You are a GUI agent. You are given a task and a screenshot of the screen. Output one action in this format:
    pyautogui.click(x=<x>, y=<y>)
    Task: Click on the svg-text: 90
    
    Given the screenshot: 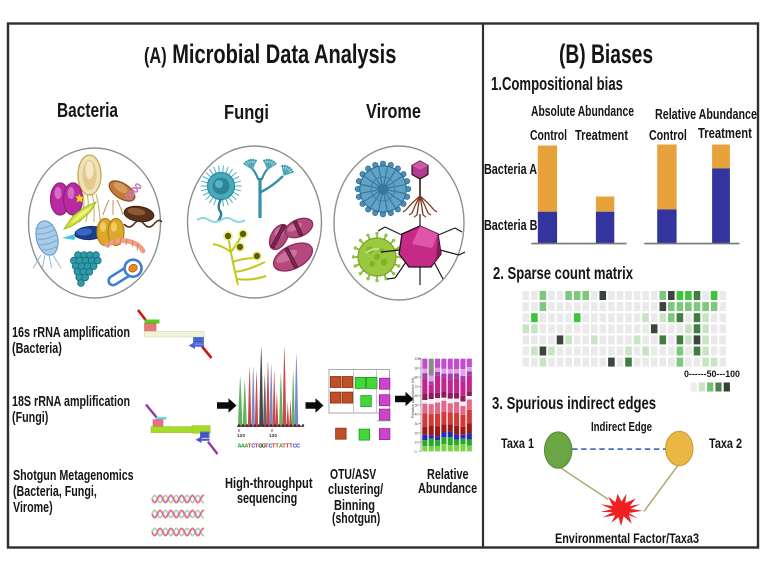 What is the action you would take?
    pyautogui.click(x=417, y=368)
    